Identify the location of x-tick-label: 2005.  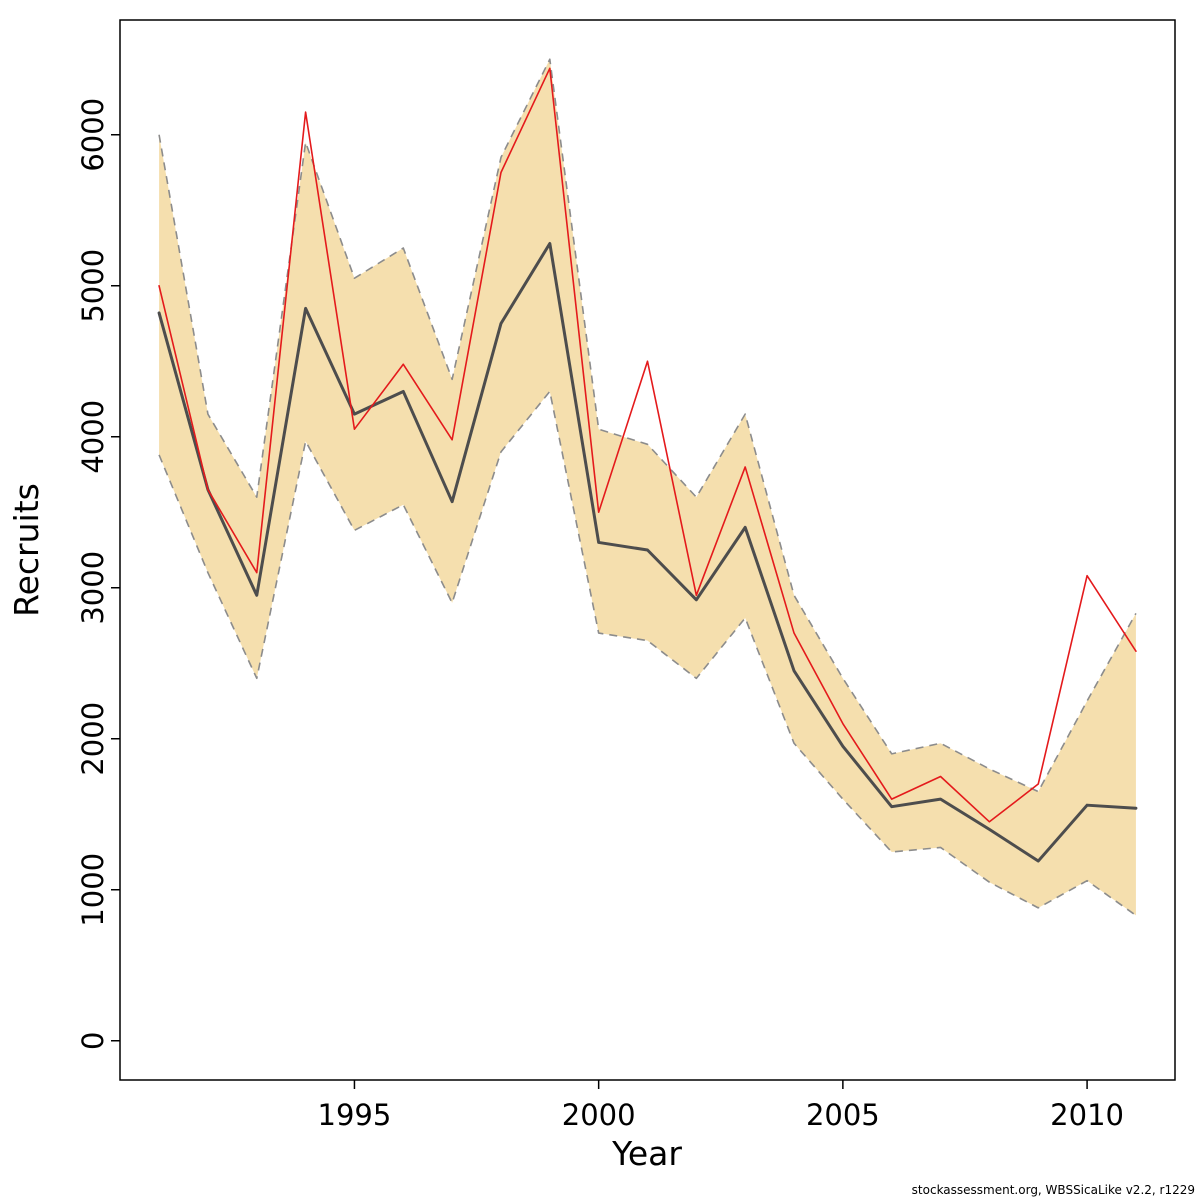
(843, 1115).